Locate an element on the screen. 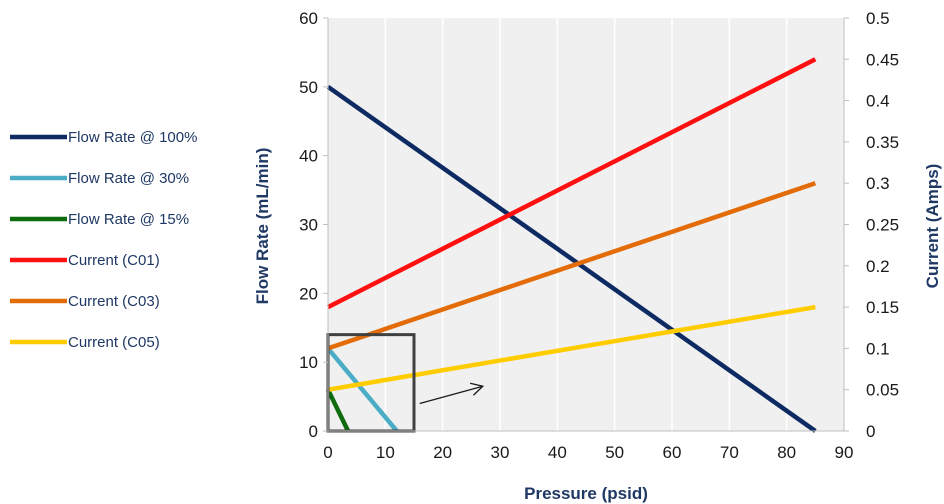  legend-label: Flow Rate @ 100% is located at coordinates (132, 137).